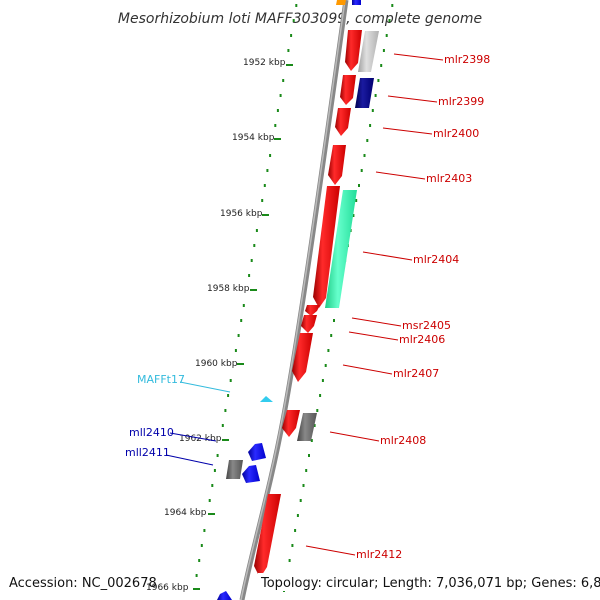  Describe the element at coordinates (185, 513) in the screenshot. I see `kbp-label: 1964 kbp` at that location.